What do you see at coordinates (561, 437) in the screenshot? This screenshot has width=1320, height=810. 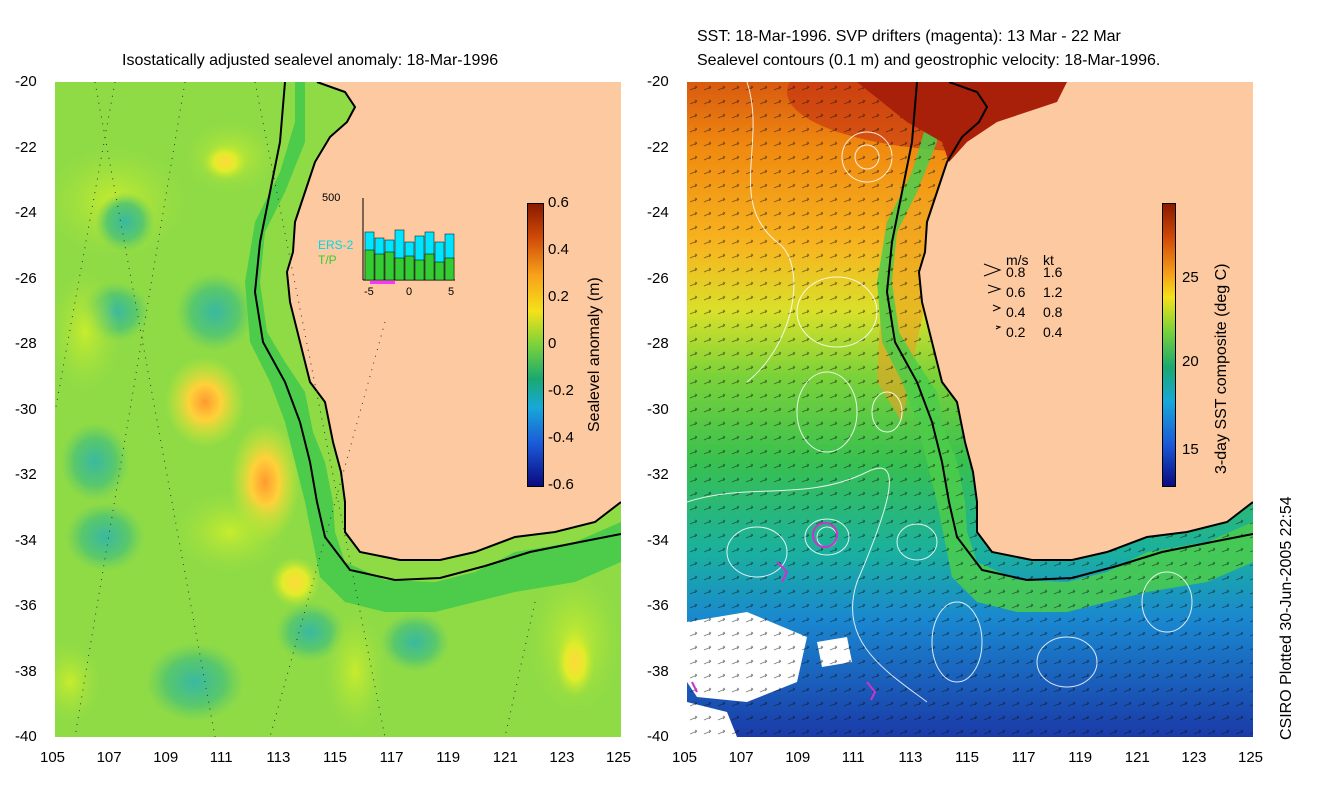 I see `sealevel-colorbar-tick: -0.4` at bounding box center [561, 437].